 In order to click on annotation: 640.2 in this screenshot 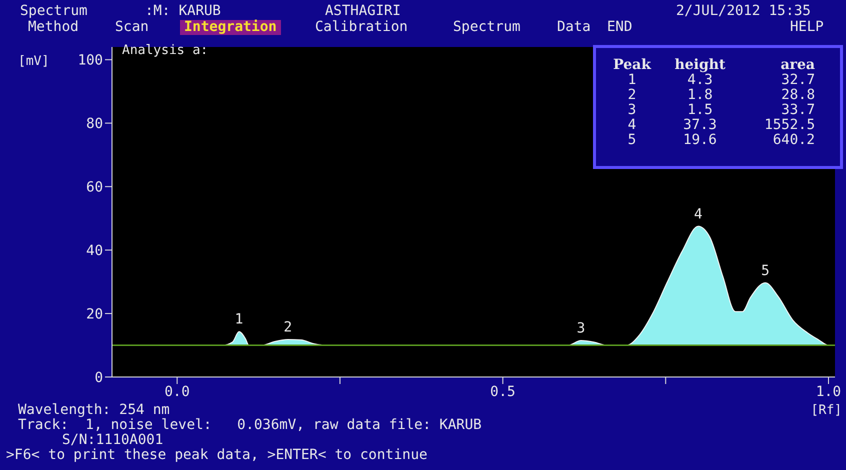, I will do `click(793, 140)`.